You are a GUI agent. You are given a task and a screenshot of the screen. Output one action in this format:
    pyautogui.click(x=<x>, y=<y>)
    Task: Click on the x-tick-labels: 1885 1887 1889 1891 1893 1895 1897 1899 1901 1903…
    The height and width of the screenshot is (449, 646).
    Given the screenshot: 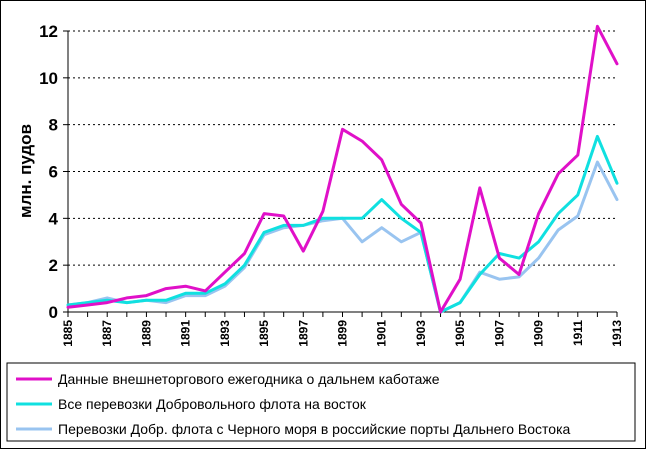 What is the action you would take?
    pyautogui.click(x=342, y=333)
    